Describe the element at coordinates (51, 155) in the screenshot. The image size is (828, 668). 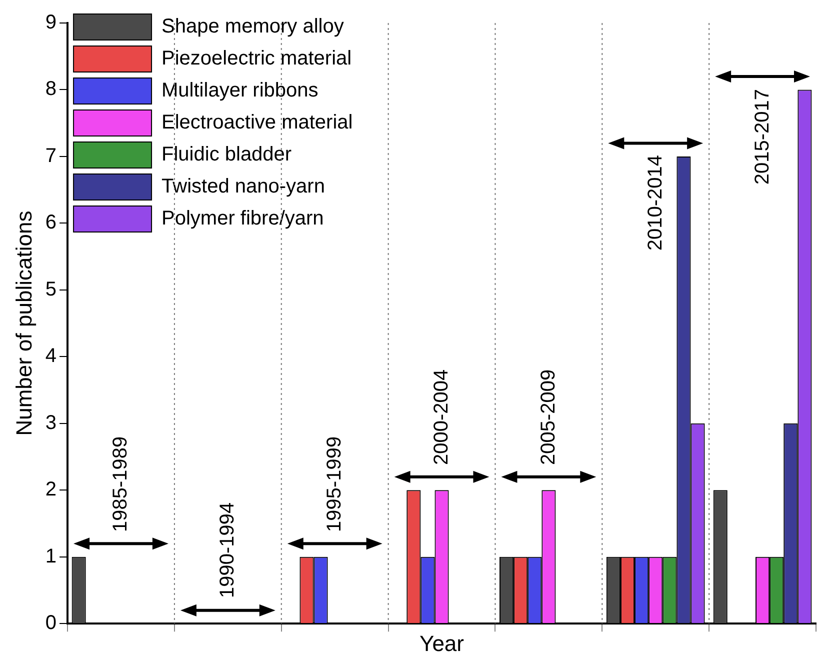
I see `y-tick-label: 7` at that location.